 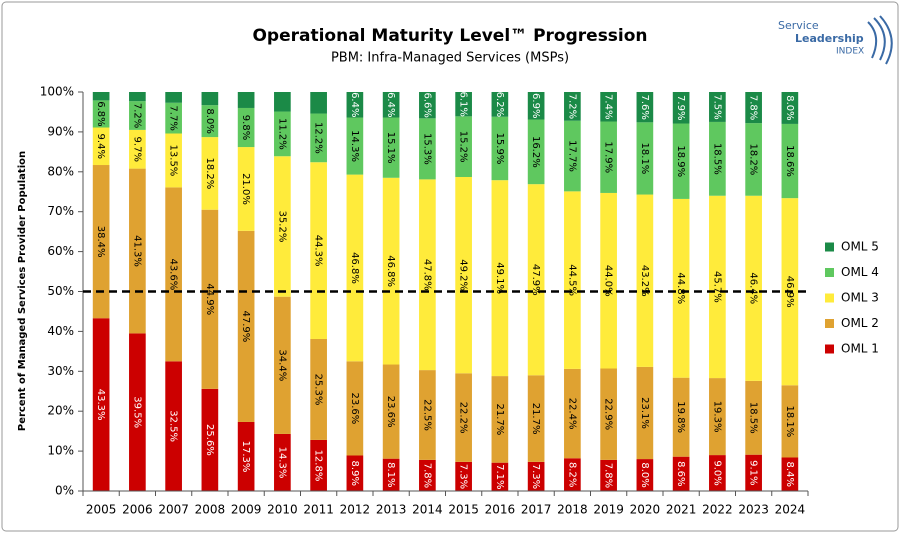 What do you see at coordinates (281, 365) in the screenshot?
I see `data-label: 34.4%` at bounding box center [281, 365].